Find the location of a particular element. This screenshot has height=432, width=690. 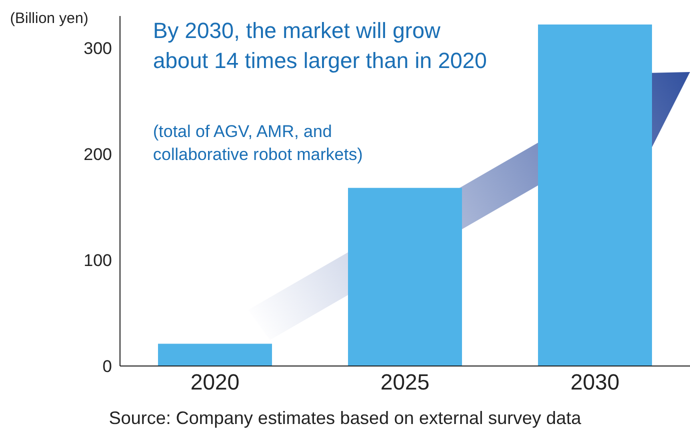

x-tick-label: 2030 is located at coordinates (595, 382).